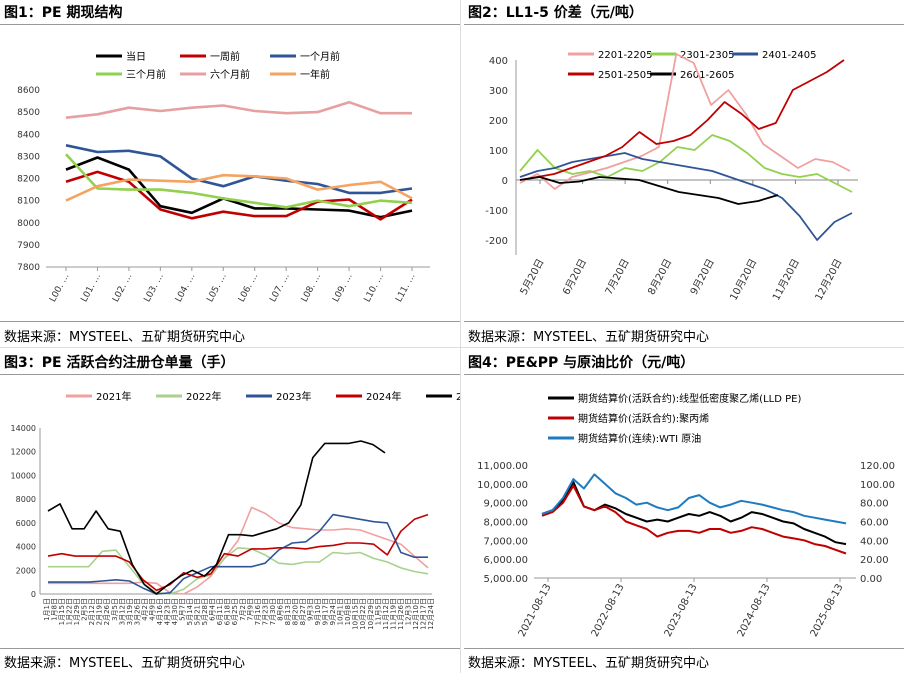 The height and width of the screenshot is (673, 904). Describe the element at coordinates (130, 611) in the screenshot. I see `x-tick-label: 3月19日` at that location.